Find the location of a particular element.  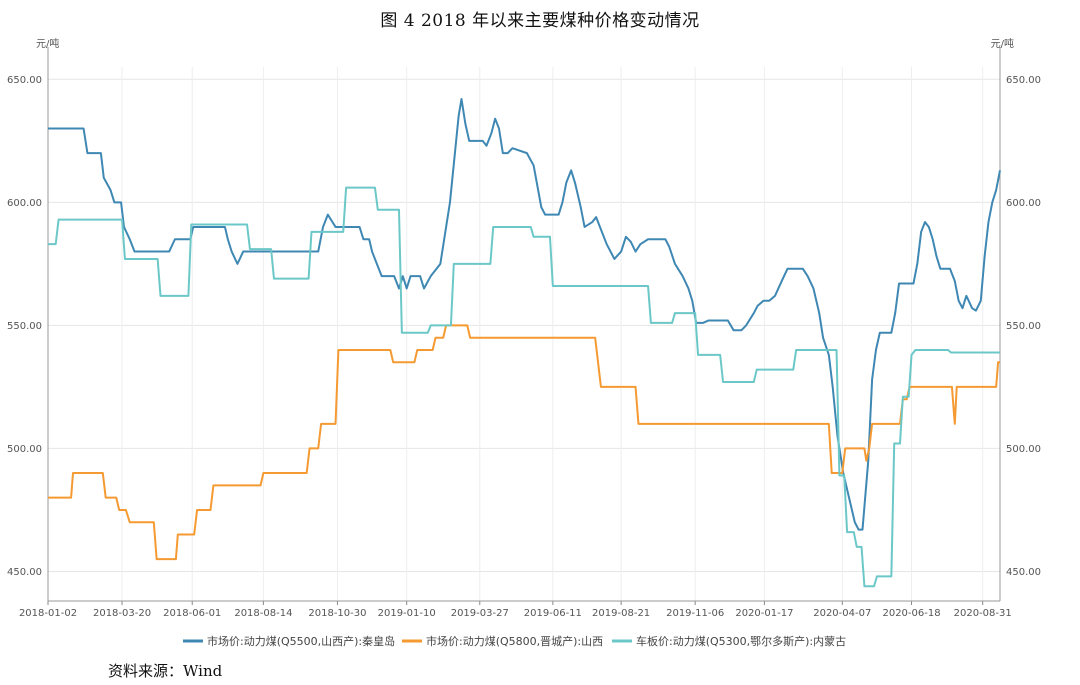

y-tick-label-left: 500.00 is located at coordinates (24, 449).